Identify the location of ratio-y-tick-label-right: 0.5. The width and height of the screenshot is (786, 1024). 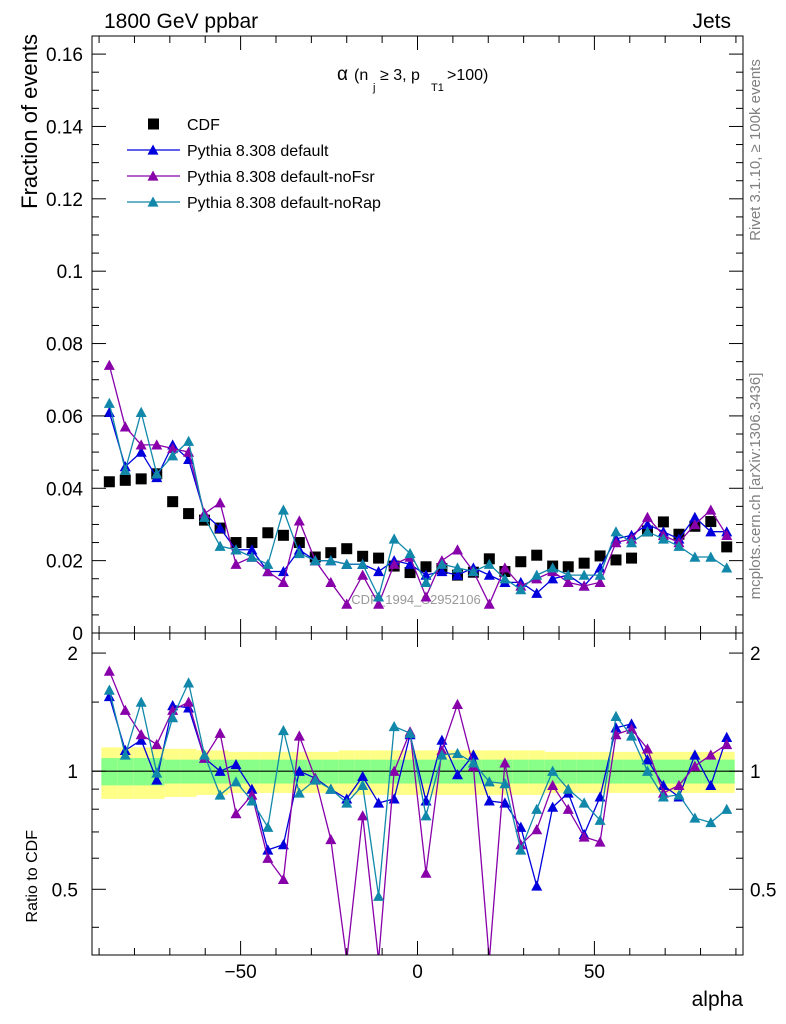
(763, 890).